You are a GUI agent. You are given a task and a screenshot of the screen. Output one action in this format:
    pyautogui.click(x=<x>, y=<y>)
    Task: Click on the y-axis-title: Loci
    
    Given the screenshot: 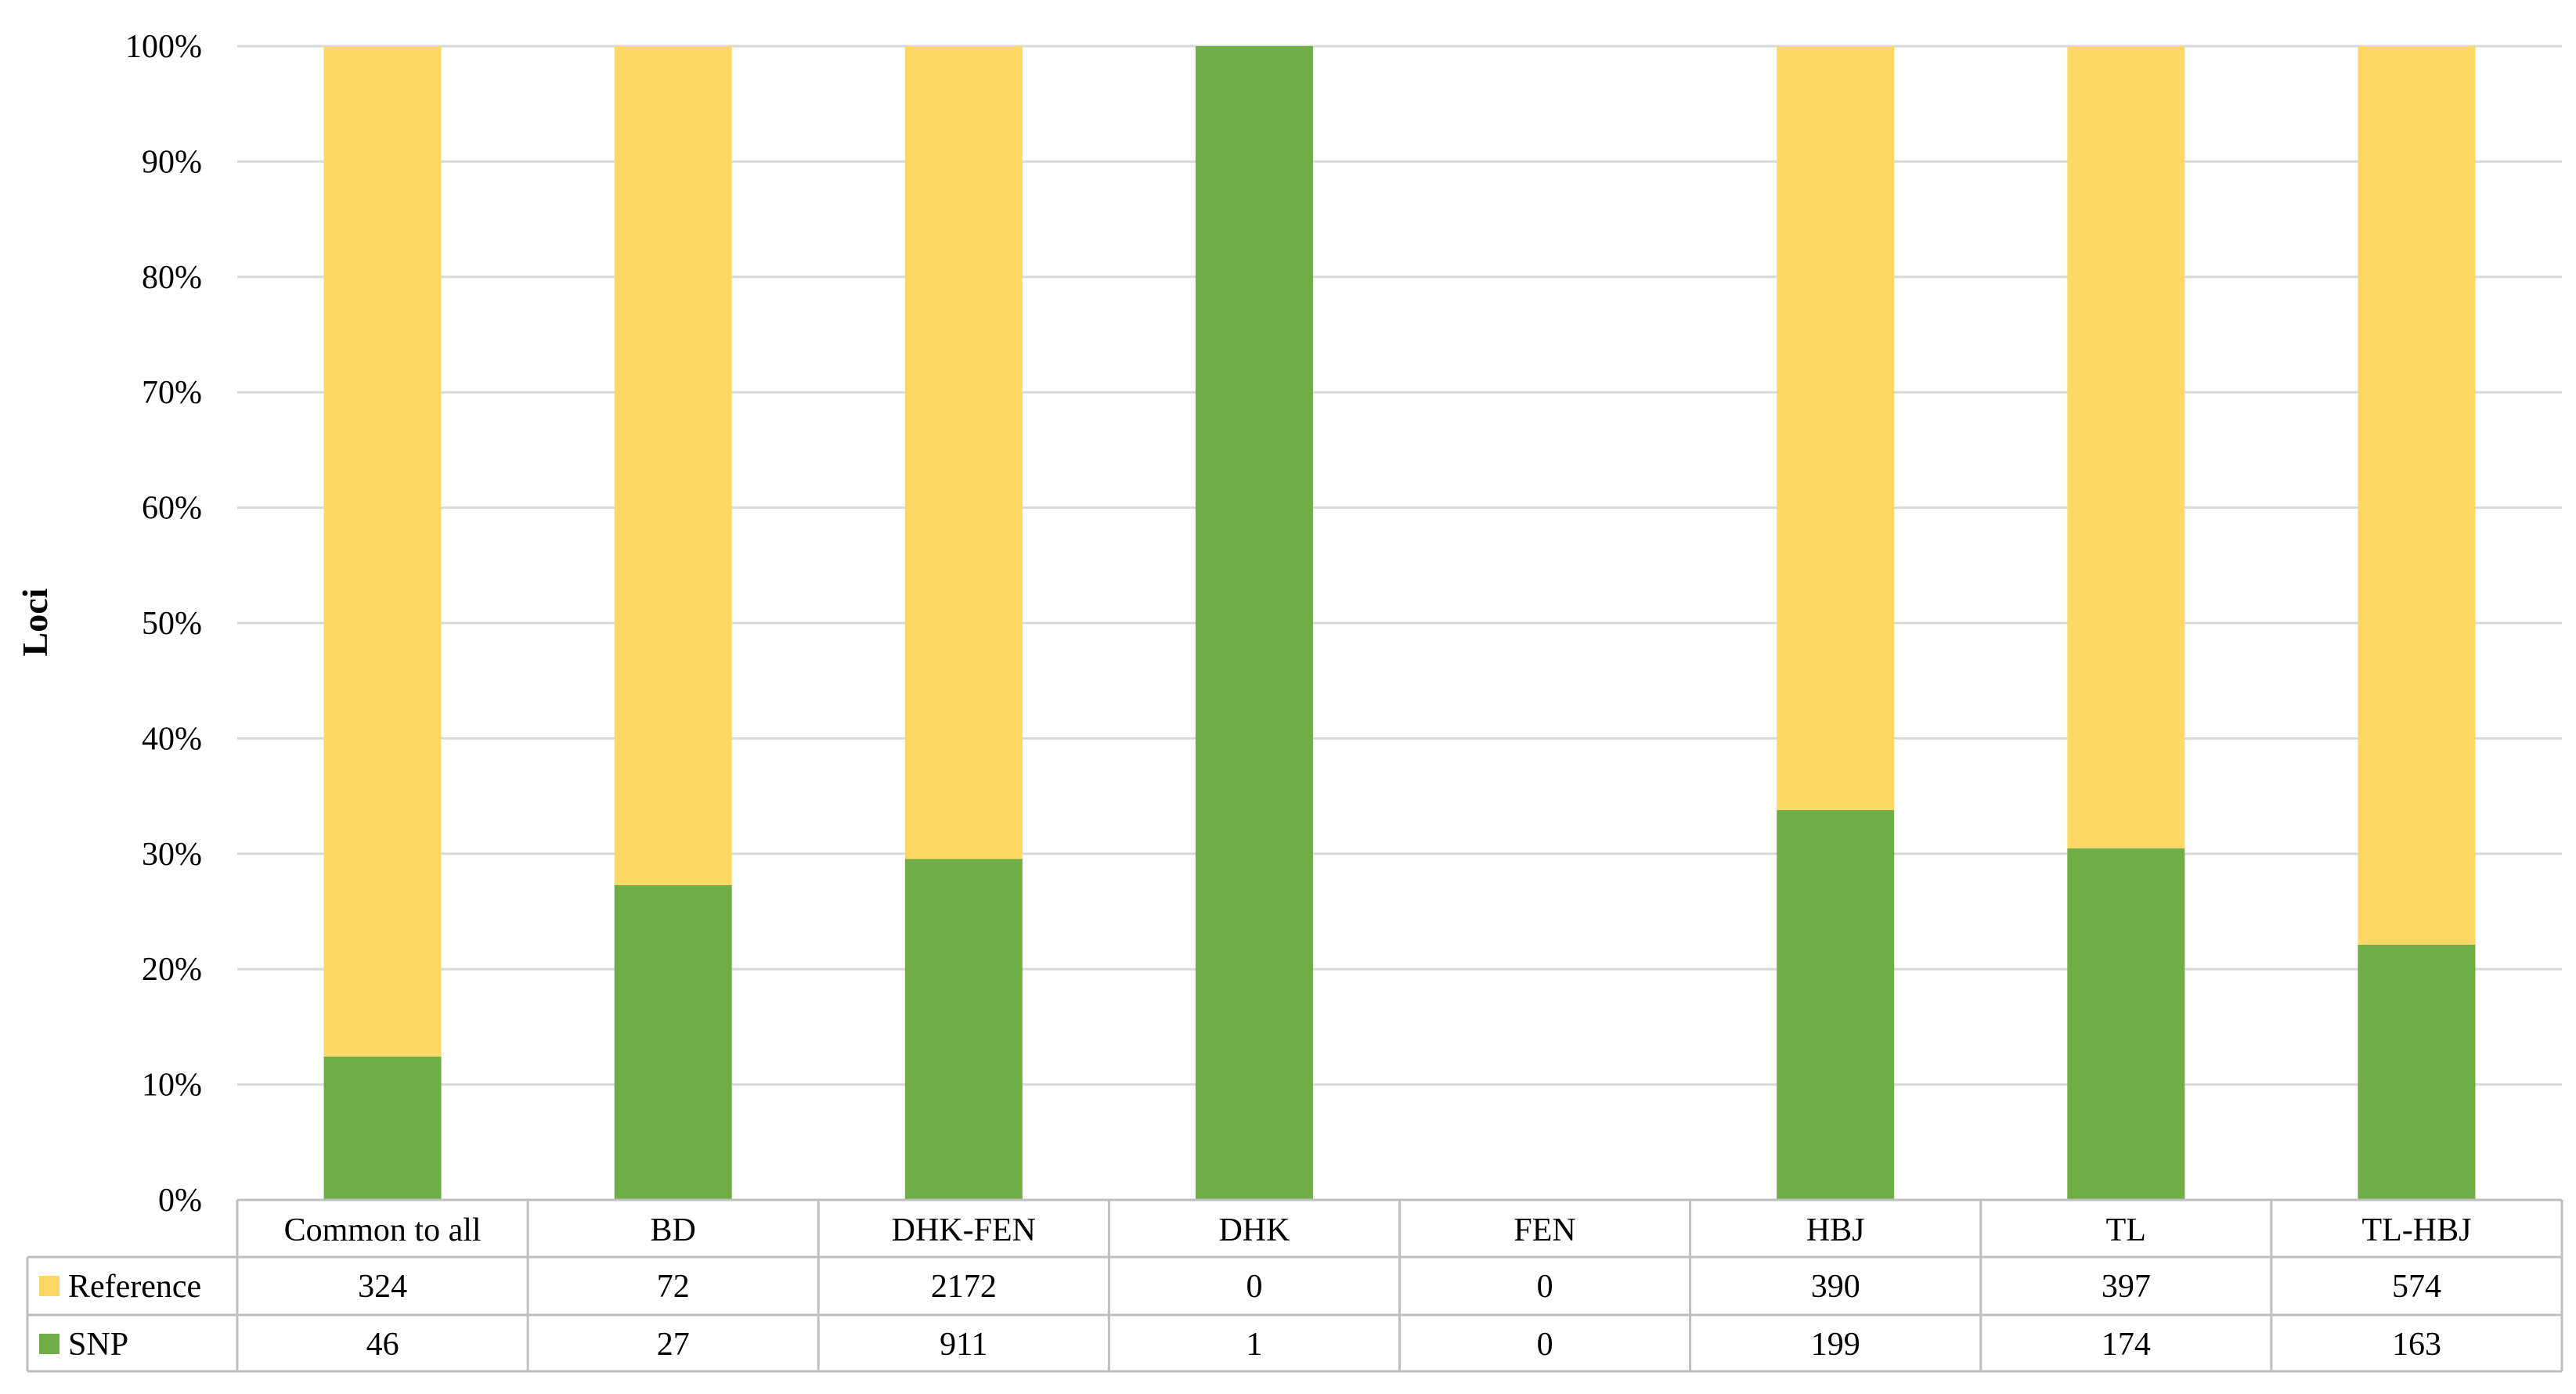 What is the action you would take?
    pyautogui.click(x=35, y=622)
    